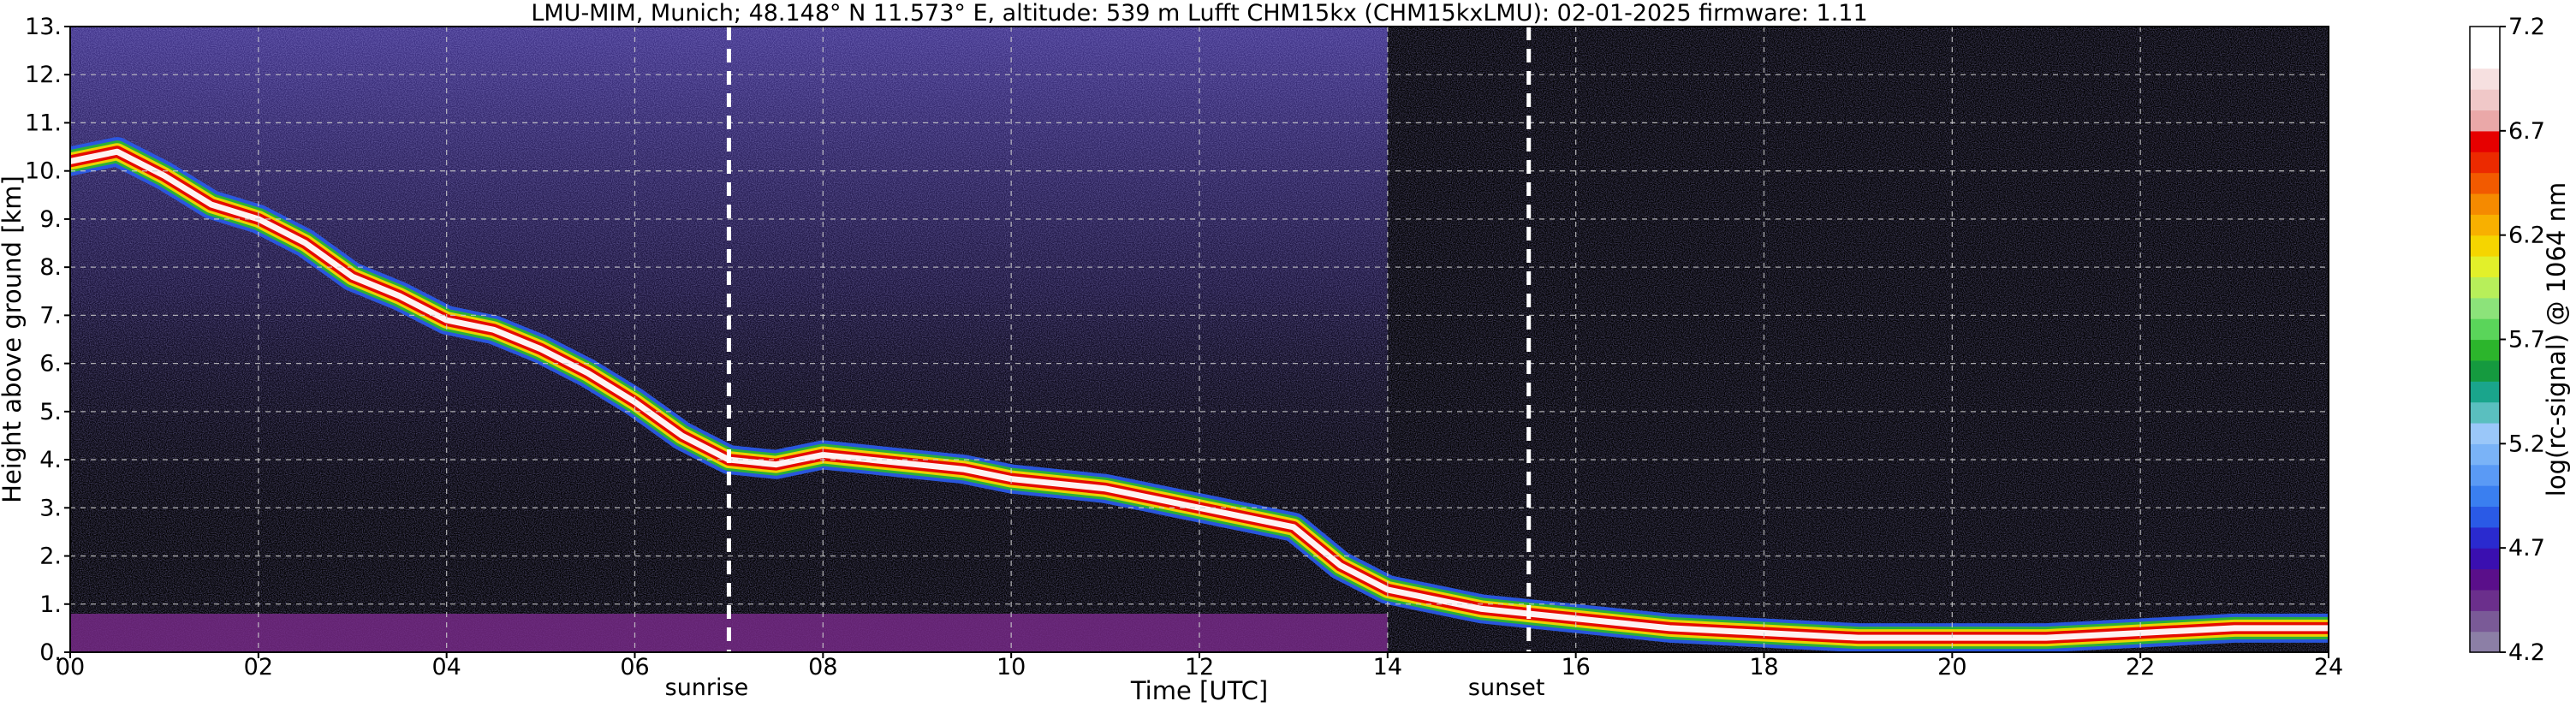  Describe the element at coordinates (2526, 27) in the screenshot. I see `colorbar-tick-label: 7.2` at that location.